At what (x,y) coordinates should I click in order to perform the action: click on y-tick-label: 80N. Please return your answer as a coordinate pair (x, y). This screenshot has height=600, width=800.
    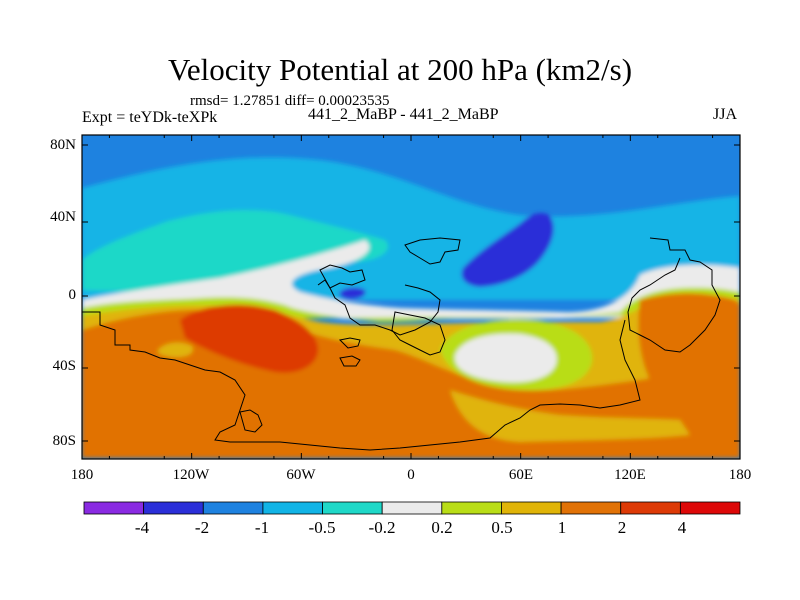
    Looking at the image, I should click on (63, 145).